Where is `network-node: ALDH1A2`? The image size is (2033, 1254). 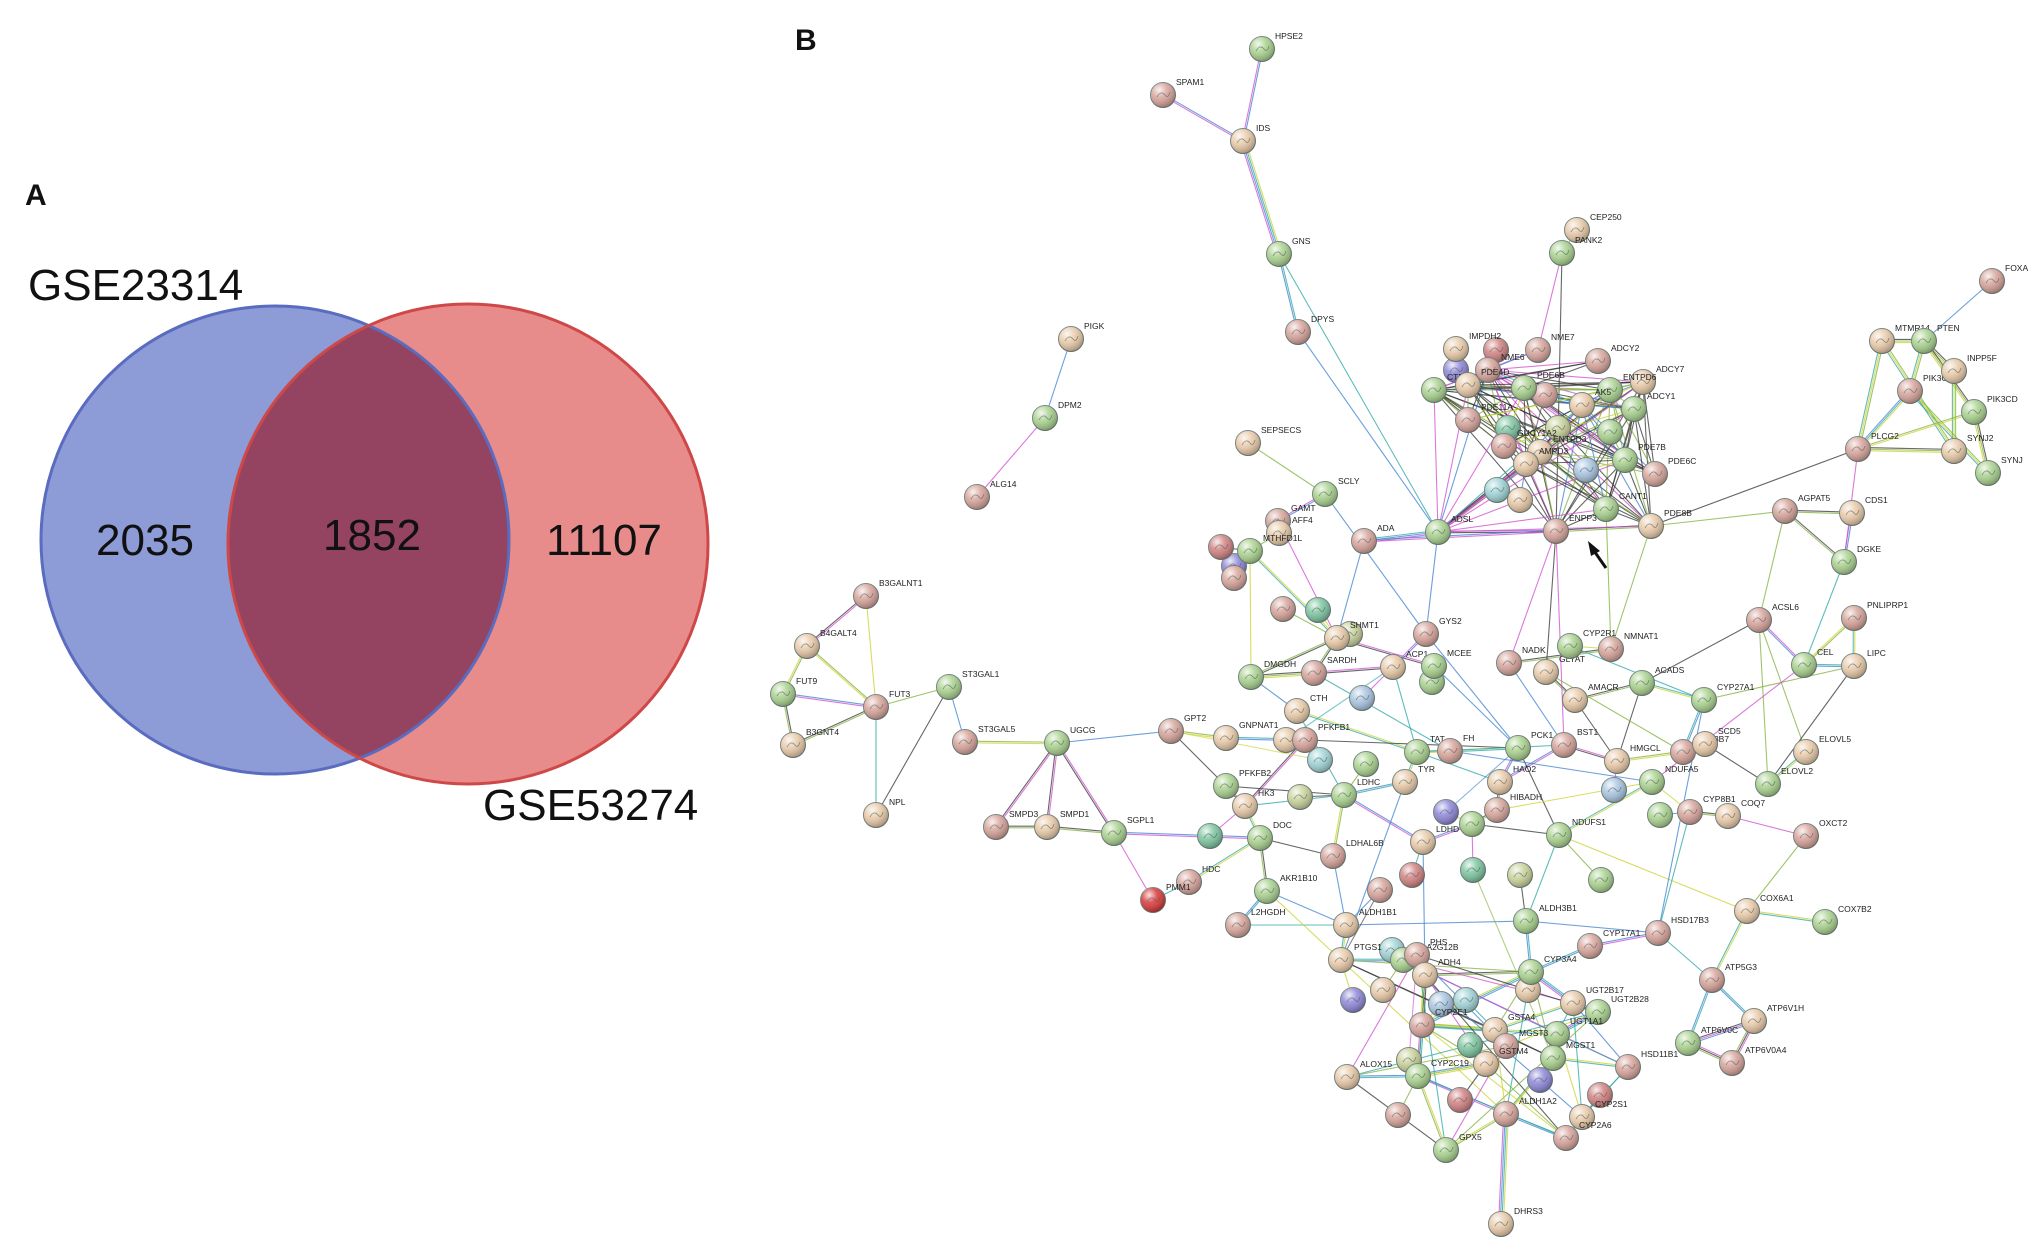
network-node: ALDH1A2 is located at coordinates (1525, 1111).